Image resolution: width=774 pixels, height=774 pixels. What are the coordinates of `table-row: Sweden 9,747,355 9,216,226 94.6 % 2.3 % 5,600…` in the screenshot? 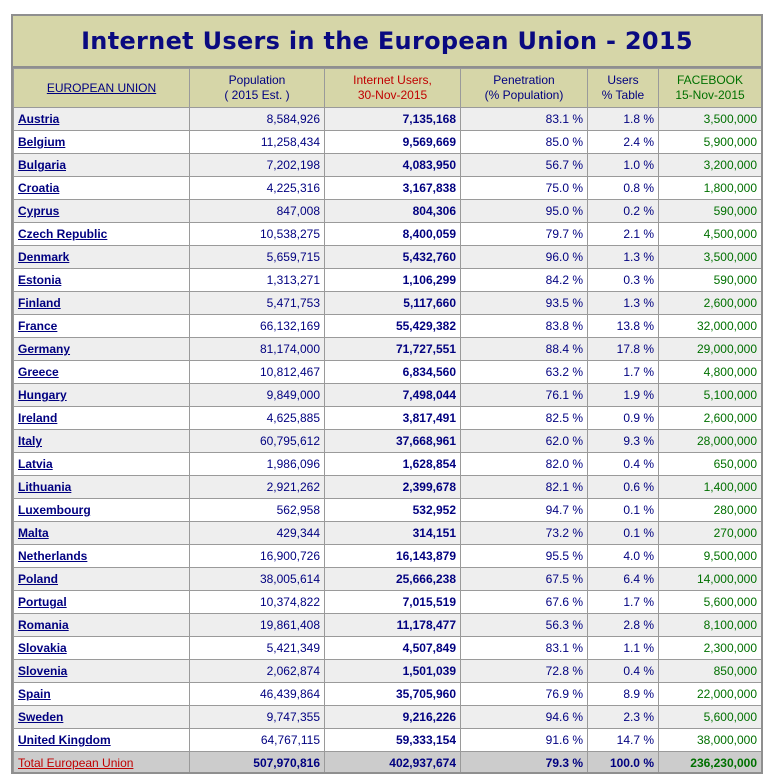 It's located at (387, 717).